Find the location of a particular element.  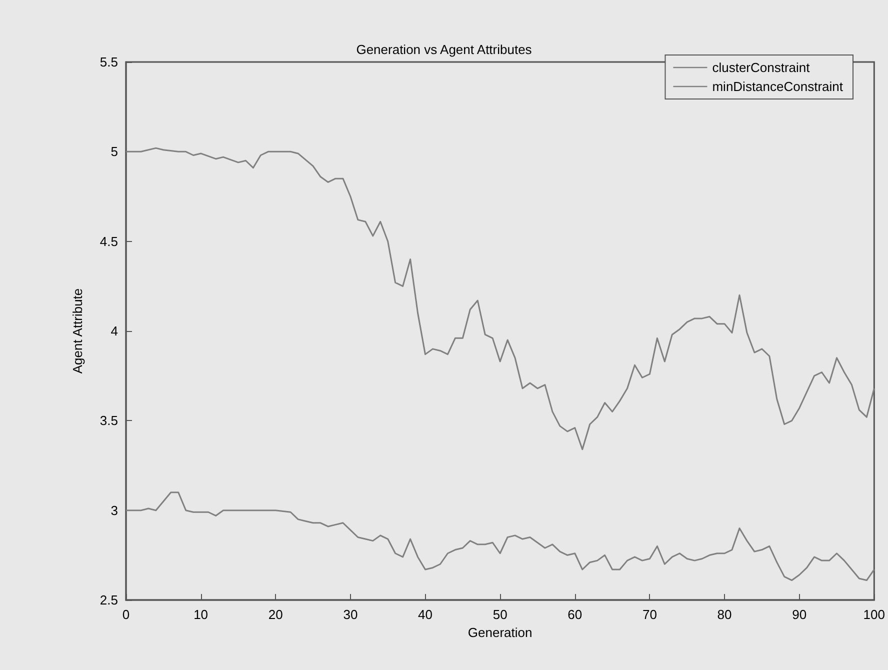

y-tick-label: 5.5 is located at coordinates (109, 62).